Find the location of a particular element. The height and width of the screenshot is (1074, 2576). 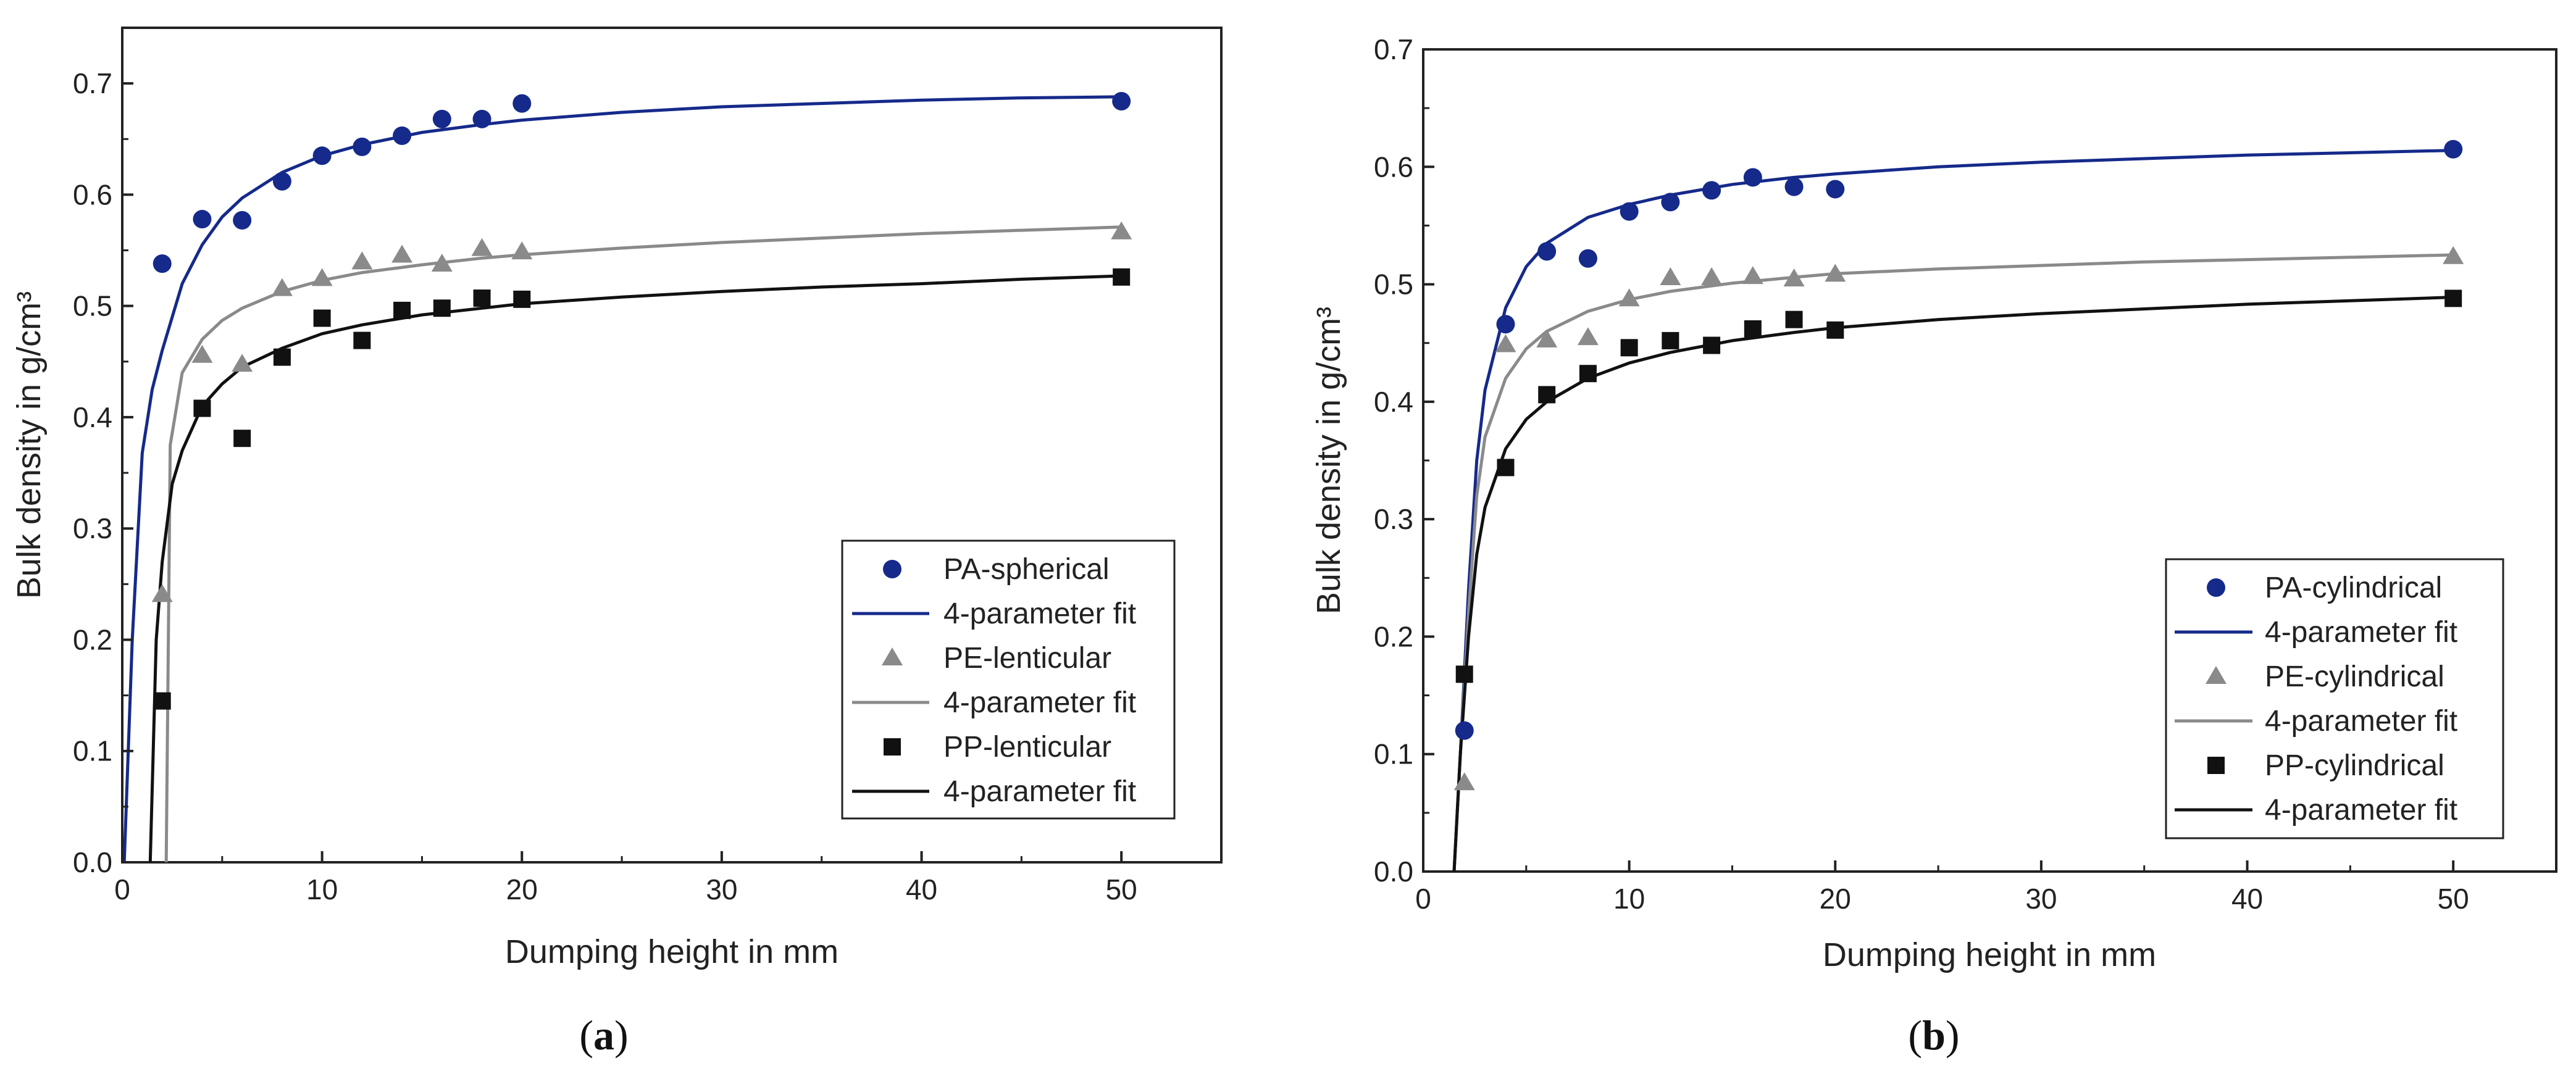

legend-marker-pe-lenticular is located at coordinates (893, 656).